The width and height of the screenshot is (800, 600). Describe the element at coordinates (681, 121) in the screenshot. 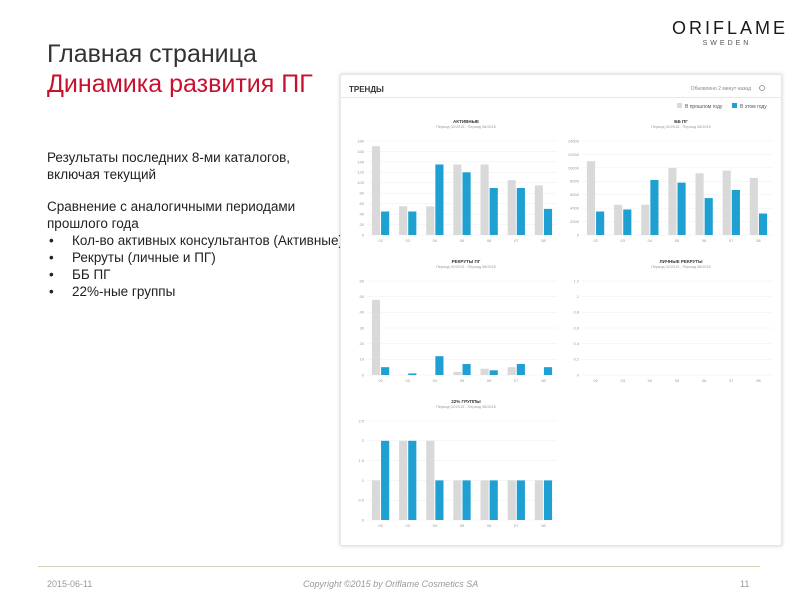

I see `chart-title: ББ ПГ` at that location.